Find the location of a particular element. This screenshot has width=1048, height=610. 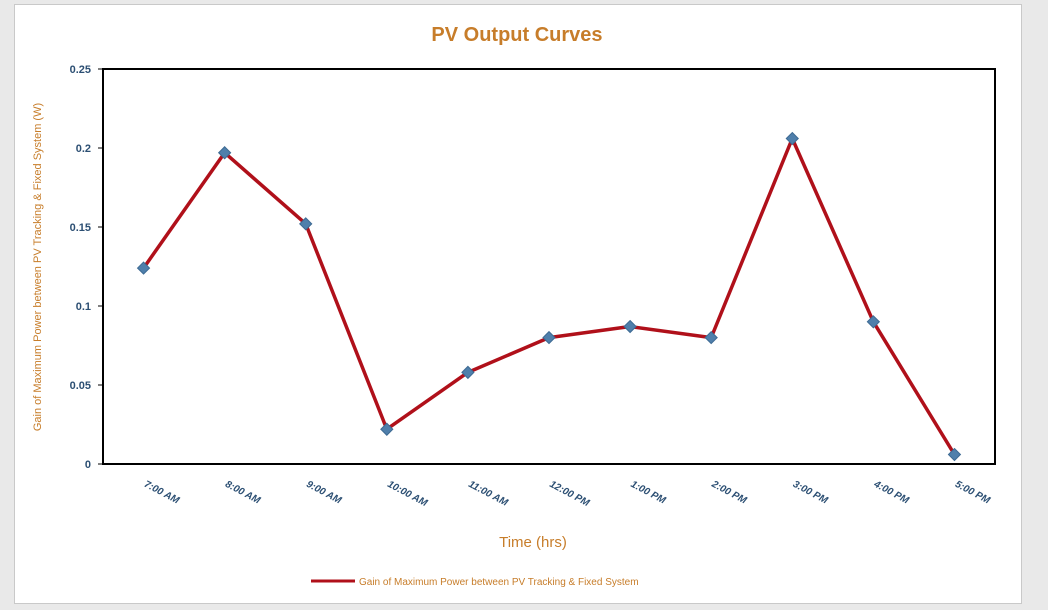

x-tick-label: 2:00 PM is located at coordinates (729, 492).